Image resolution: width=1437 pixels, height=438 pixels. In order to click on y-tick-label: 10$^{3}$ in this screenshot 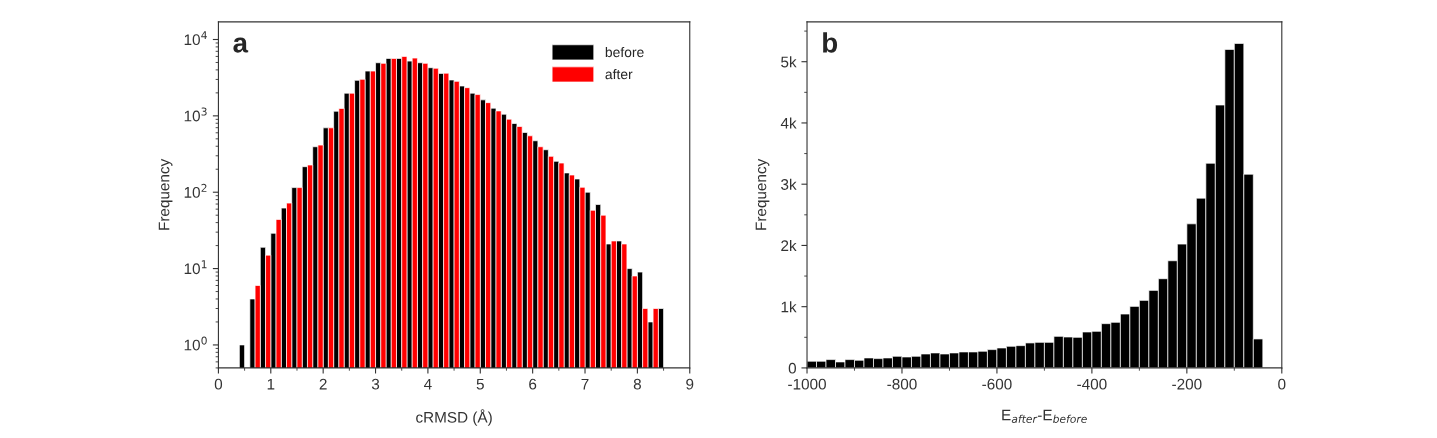, I will do `click(195, 114)`.